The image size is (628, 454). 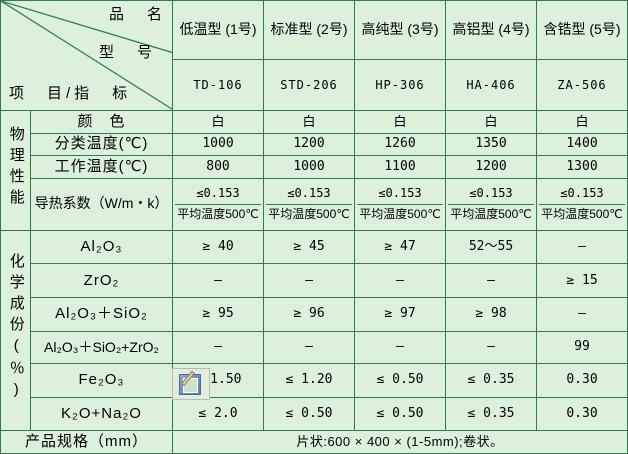 I want to click on cell-thermal-value-2: ≤0.153, so click(x=400, y=194).